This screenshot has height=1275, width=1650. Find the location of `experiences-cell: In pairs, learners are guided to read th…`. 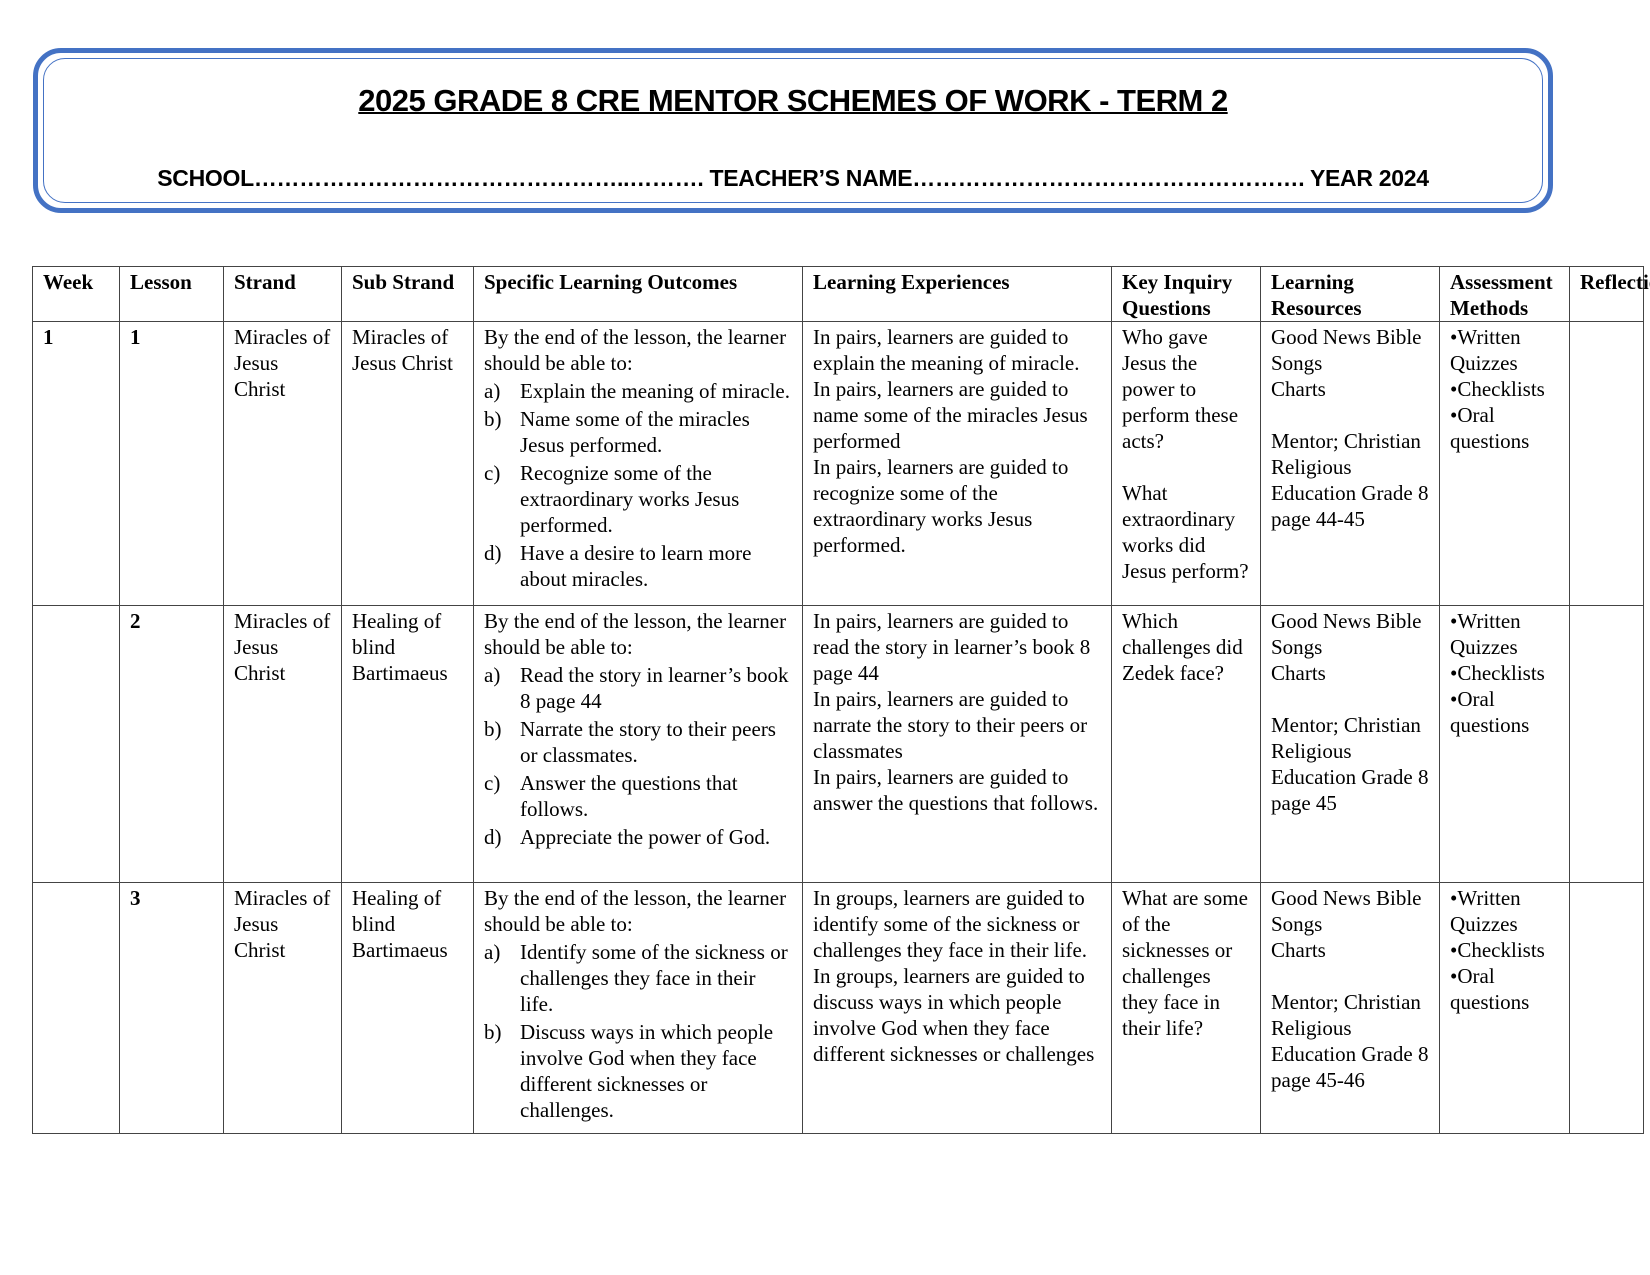

experiences-cell: In pairs, learners are guided to read th… is located at coordinates (957, 744).